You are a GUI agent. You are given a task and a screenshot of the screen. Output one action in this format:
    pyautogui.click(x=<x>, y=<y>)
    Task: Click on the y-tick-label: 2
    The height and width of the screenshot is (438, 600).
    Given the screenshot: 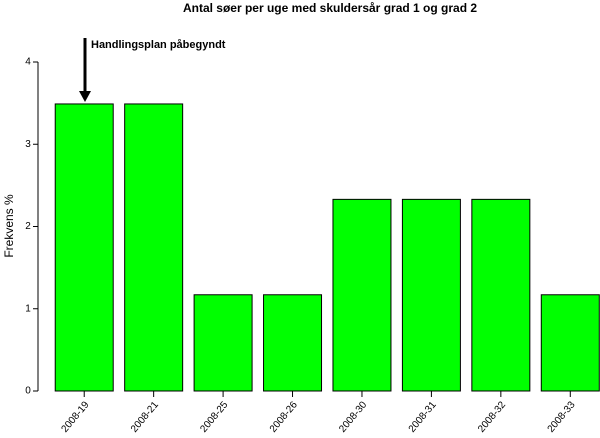 What is the action you would take?
    pyautogui.click(x=28, y=226)
    